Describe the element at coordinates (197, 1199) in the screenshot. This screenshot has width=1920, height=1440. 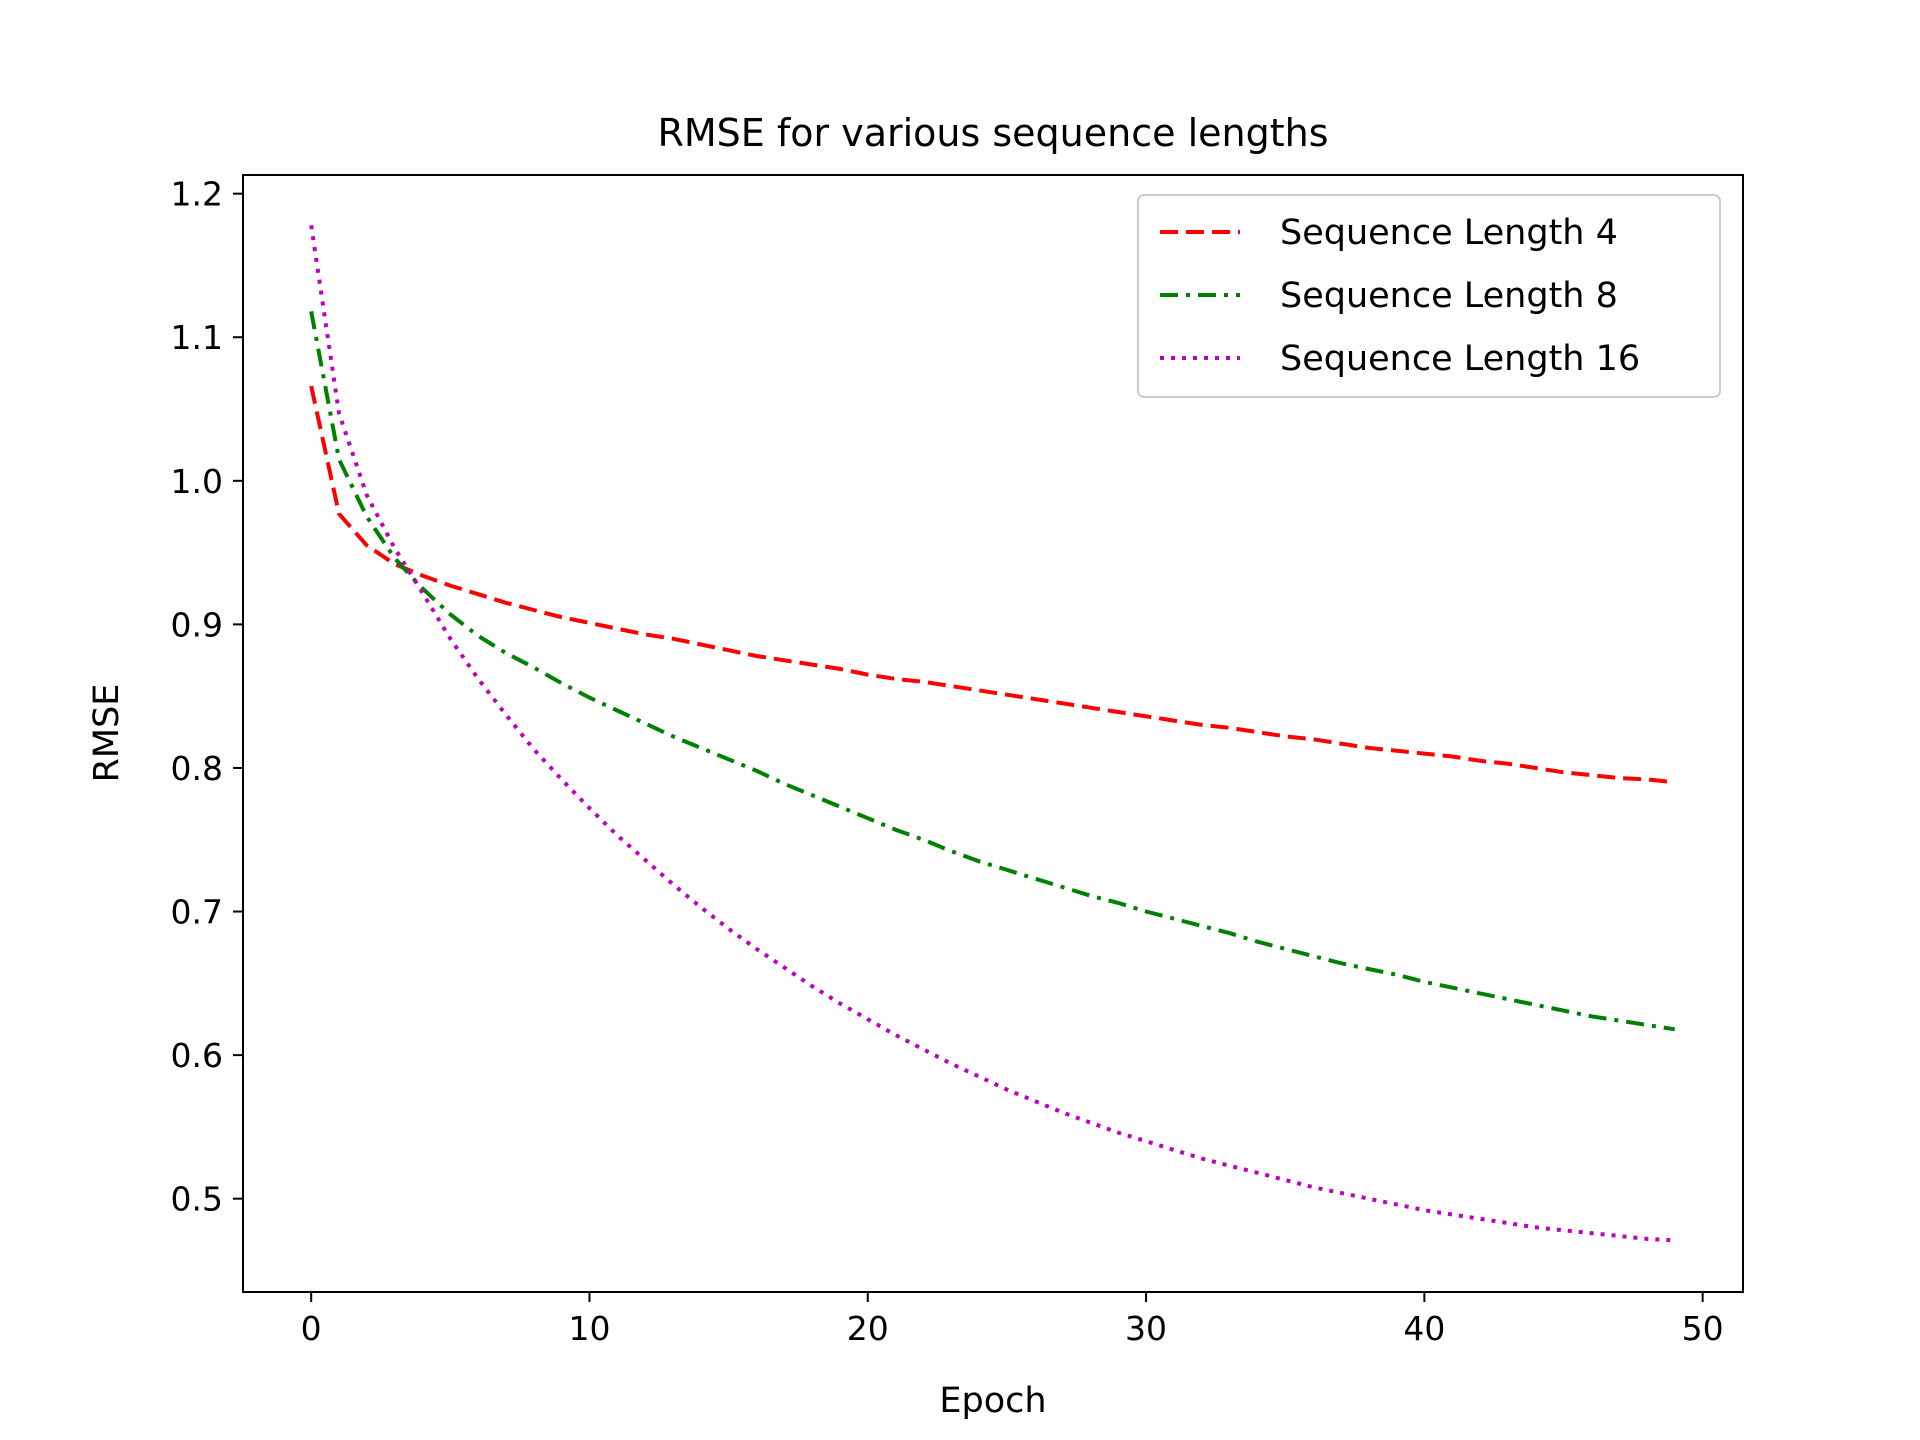
I see `y-tick-label: 0.5` at that location.